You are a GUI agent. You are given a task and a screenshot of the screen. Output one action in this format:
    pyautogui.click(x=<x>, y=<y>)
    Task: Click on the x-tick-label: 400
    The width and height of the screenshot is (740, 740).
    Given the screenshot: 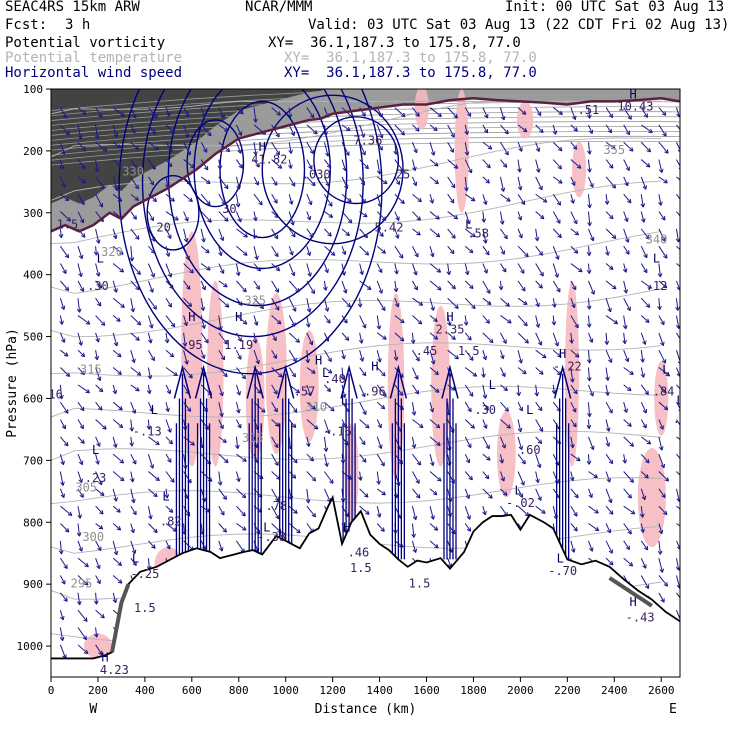 What is the action you would take?
    pyautogui.click(x=145, y=690)
    